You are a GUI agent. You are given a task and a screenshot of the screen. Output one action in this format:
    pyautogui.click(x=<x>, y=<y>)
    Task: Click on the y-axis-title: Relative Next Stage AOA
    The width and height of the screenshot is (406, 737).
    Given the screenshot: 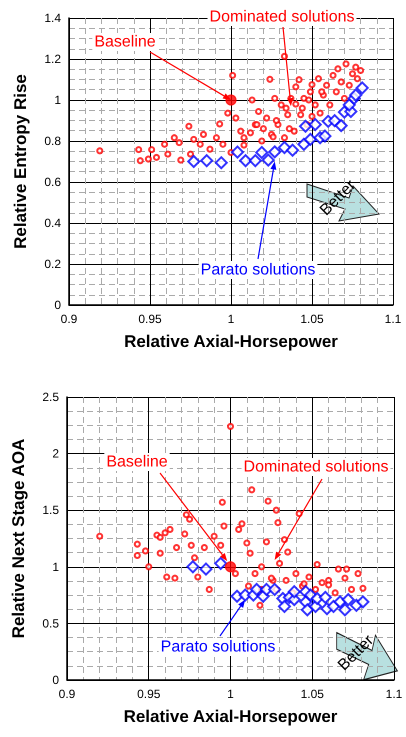 What is the action you would take?
    pyautogui.click(x=18, y=538)
    